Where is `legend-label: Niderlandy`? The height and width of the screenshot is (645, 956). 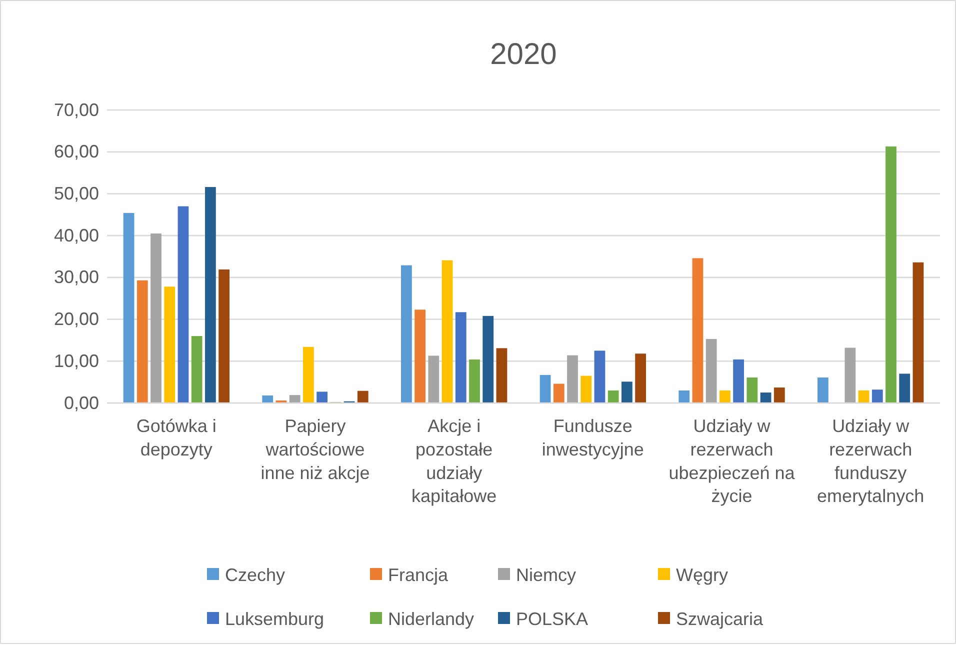
legend-label: Niderlandy is located at coordinates (431, 619).